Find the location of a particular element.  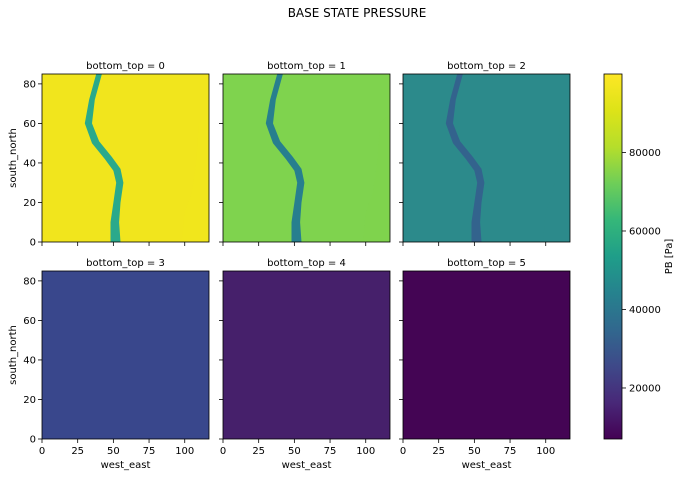

panel-title: bottom_top = 5 is located at coordinates (486, 263).